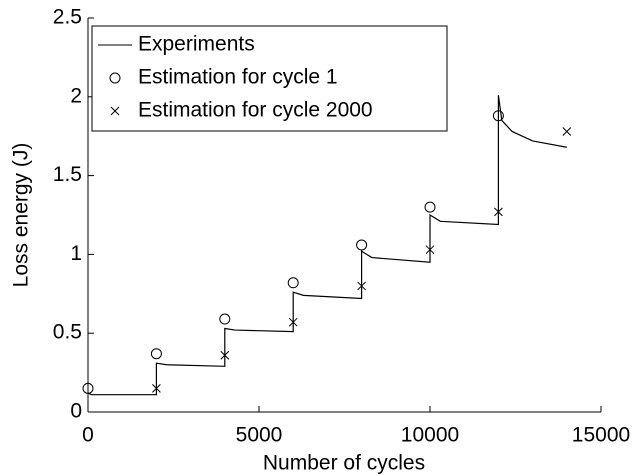 The height and width of the screenshot is (475, 641). I want to click on x-tick-label: 15000, so click(601, 435).